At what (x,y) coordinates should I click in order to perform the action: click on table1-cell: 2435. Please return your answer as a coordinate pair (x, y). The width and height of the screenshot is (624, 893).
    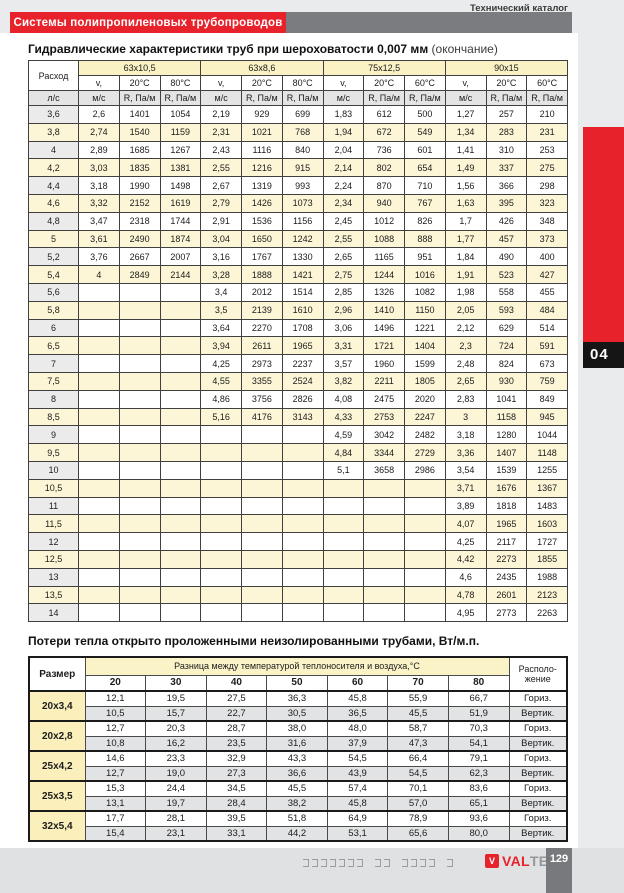
    Looking at the image, I should click on (506, 577).